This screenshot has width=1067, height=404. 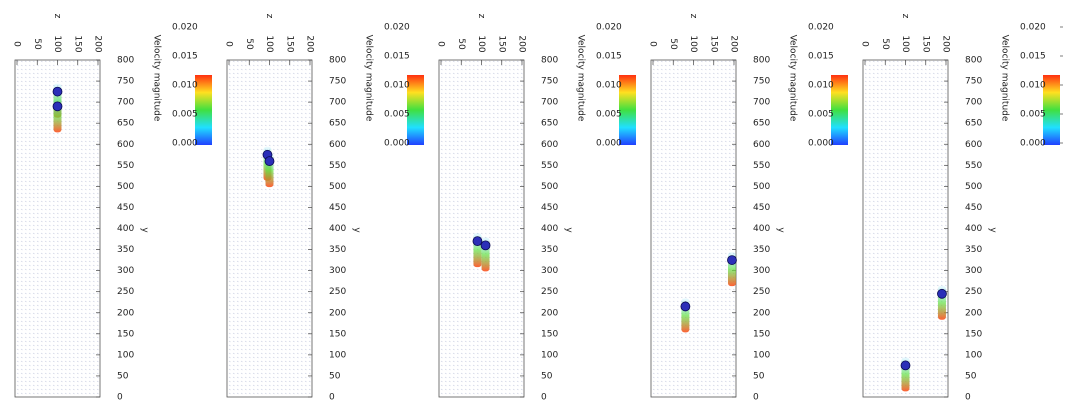 What do you see at coordinates (481, 43) in the screenshot?
I see `x-tick-label: 100` at bounding box center [481, 43].